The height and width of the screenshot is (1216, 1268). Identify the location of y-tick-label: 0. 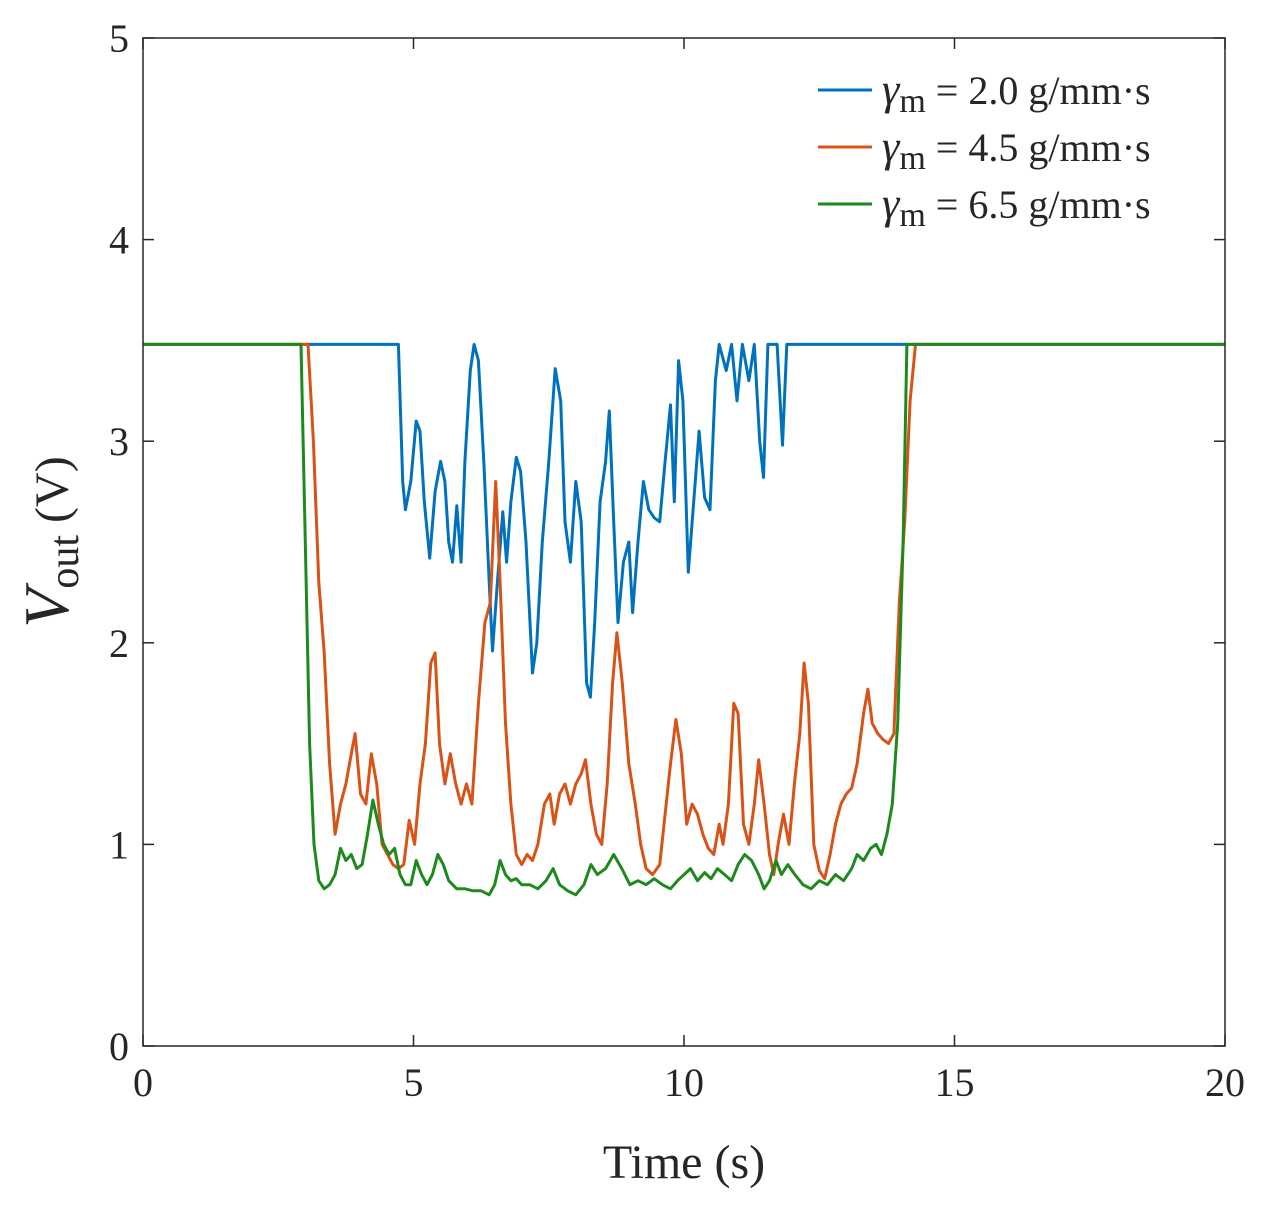
(119, 1046).